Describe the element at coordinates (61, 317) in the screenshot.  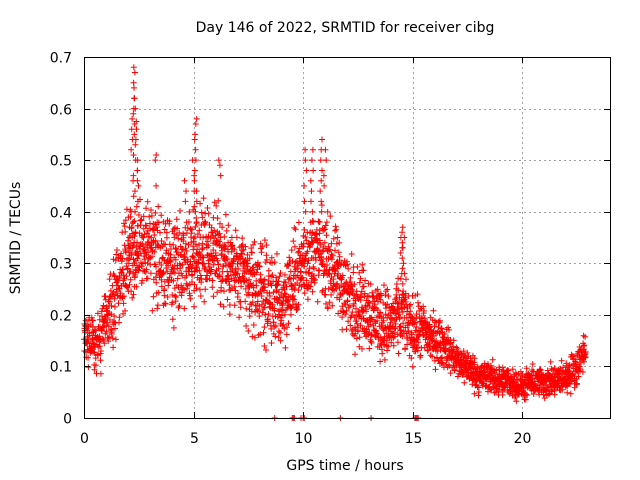
I see `y-tick-label: 0.2` at that location.